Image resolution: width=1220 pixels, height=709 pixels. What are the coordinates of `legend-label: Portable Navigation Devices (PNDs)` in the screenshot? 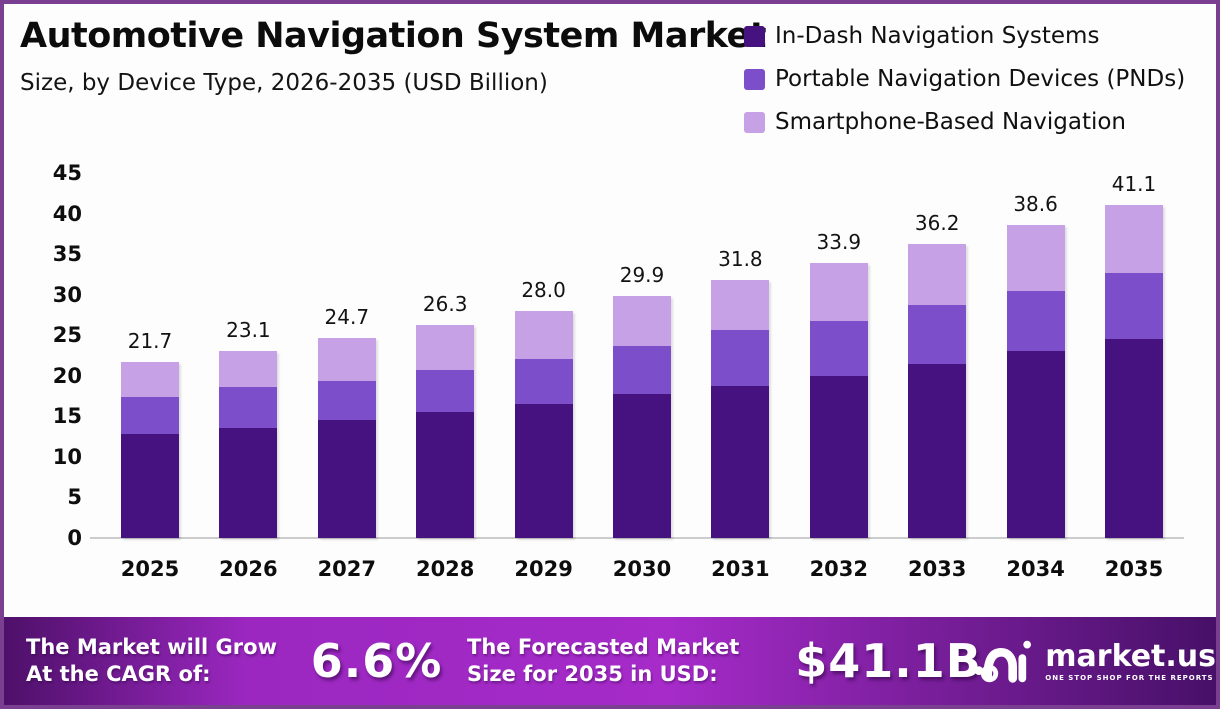 It's located at (980, 79).